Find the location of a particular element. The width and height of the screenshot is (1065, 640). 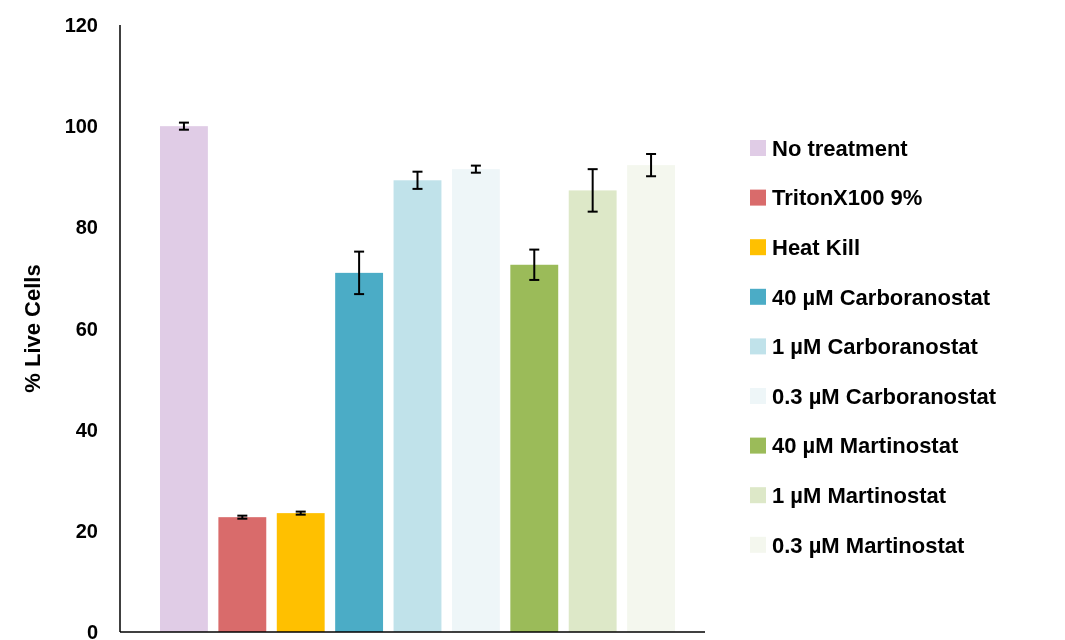

legend-label: 40 µM Martinostat is located at coordinates (865, 446).